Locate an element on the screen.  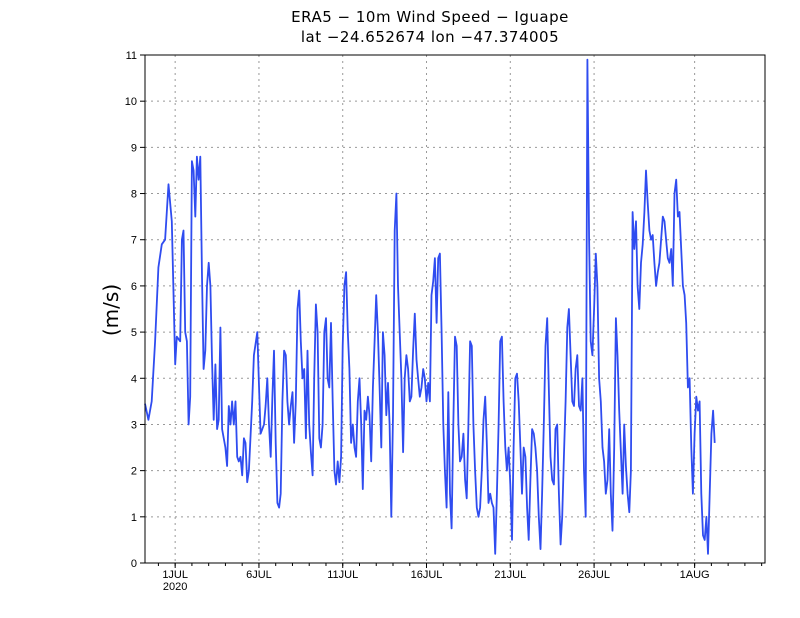
x-tick-sublabel: 2020 is located at coordinates (175, 587).